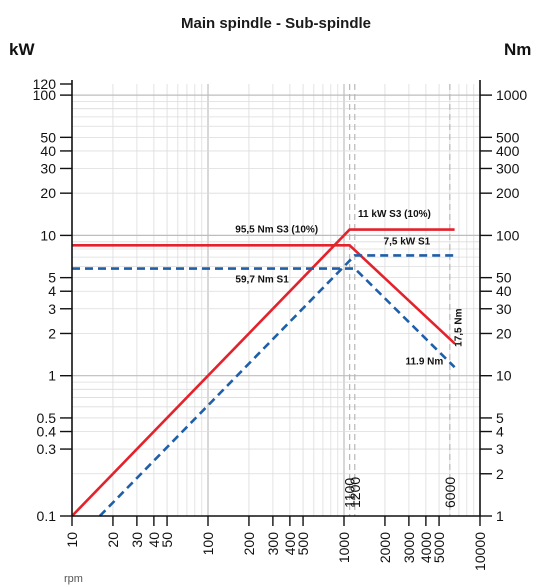 This screenshot has height=587, width=548. What do you see at coordinates (276, 229) in the screenshot?
I see `annotation-label: 95,5 Nm S3 (10%)` at bounding box center [276, 229].